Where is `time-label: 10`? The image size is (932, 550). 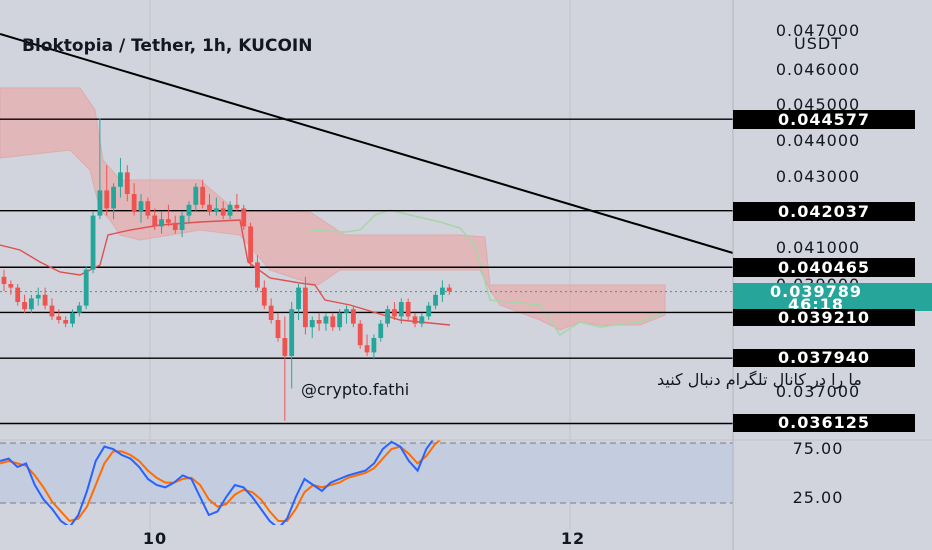
time-label: 10 is located at coordinates (155, 538).